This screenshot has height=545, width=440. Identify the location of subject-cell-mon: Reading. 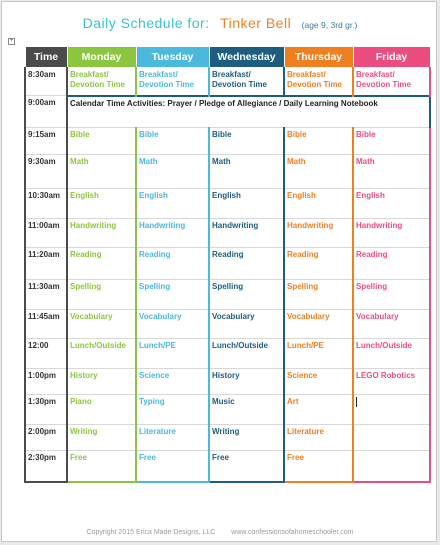
(102, 263).